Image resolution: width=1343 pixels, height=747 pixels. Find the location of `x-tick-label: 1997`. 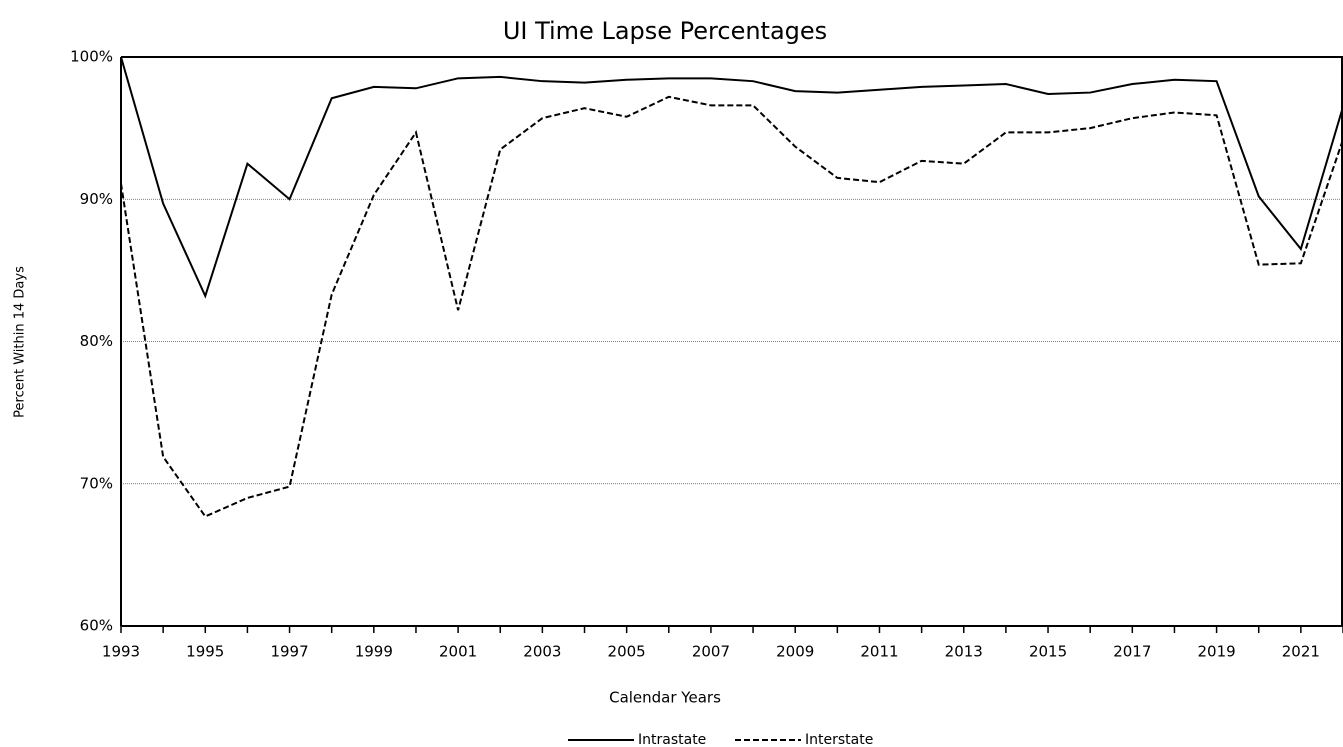

x-tick-label: 1997 is located at coordinates (289, 652).